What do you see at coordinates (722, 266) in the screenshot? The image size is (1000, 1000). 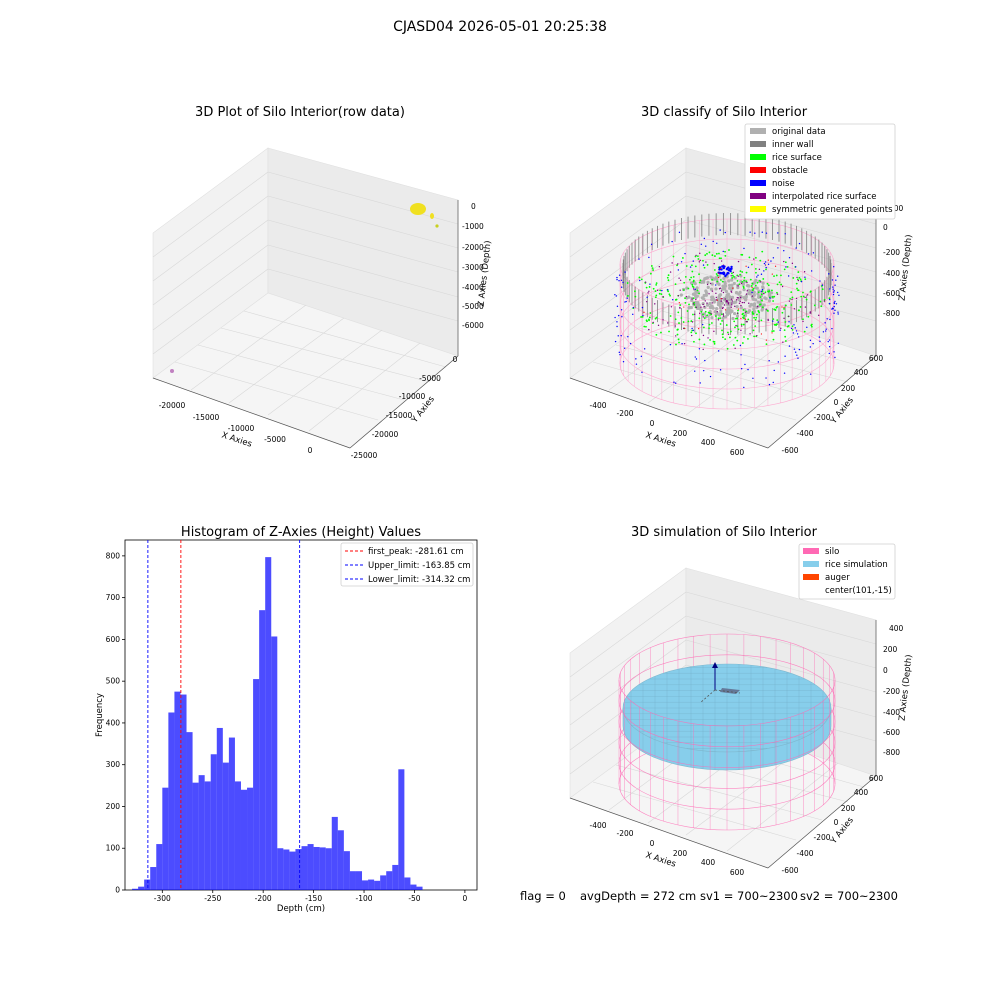 I see `noise-cluster-point` at bounding box center [722, 266].